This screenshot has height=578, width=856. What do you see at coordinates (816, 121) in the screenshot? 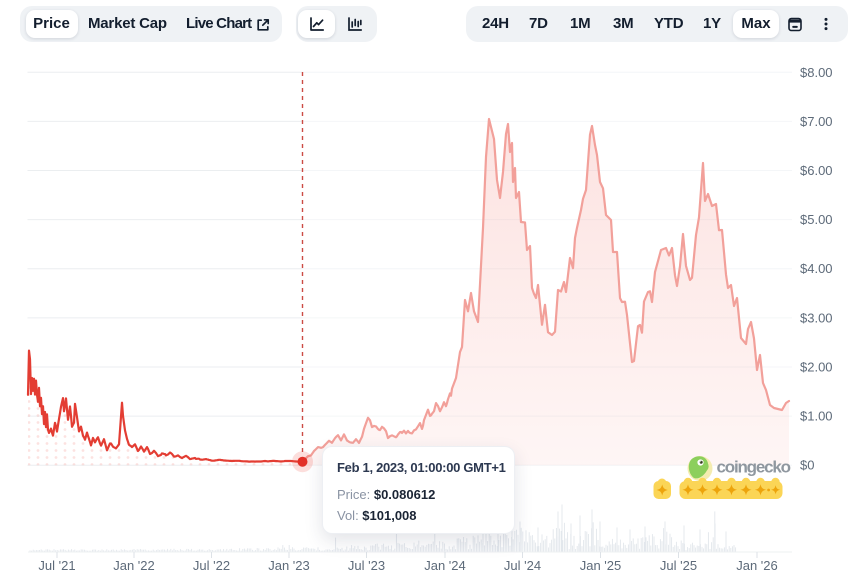
I see `svg-text: $7.00` at bounding box center [816, 121].